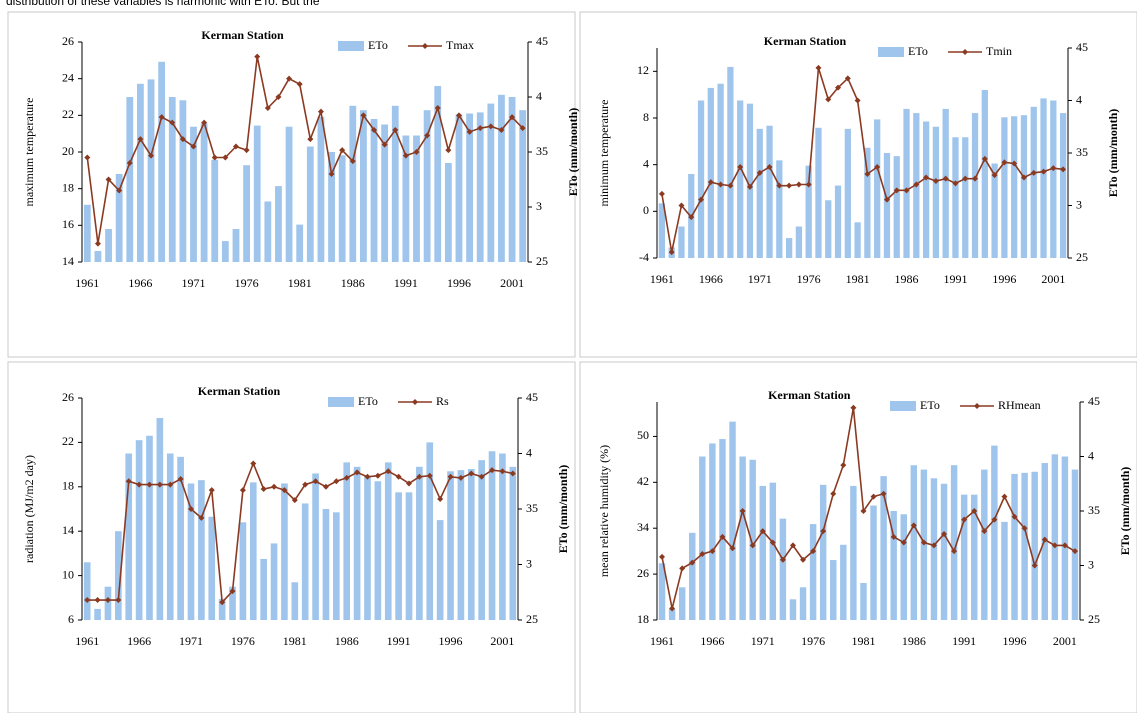  Describe the element at coordinates (643, 573) in the screenshot. I see `y-tick-label: 26` at that location.